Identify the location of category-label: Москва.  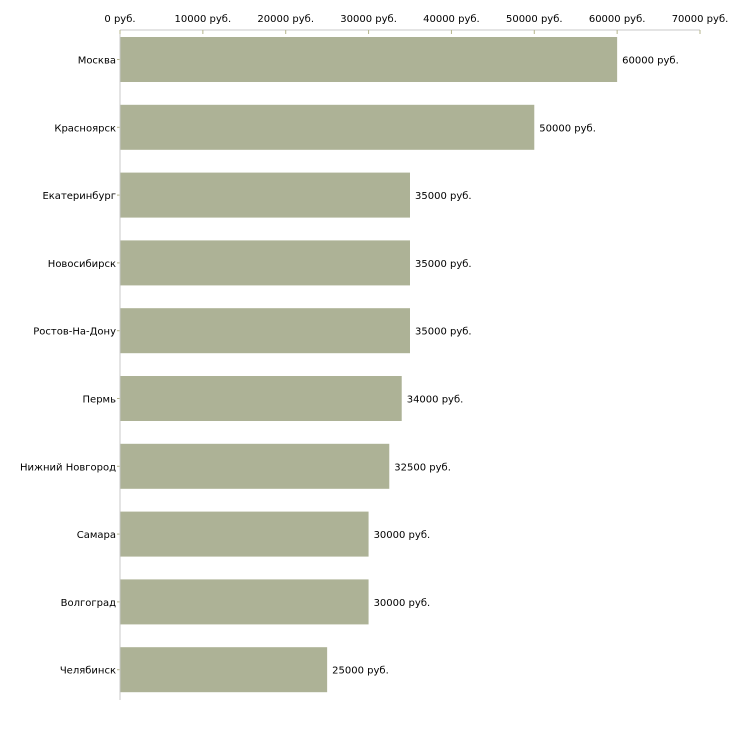
(97, 61).